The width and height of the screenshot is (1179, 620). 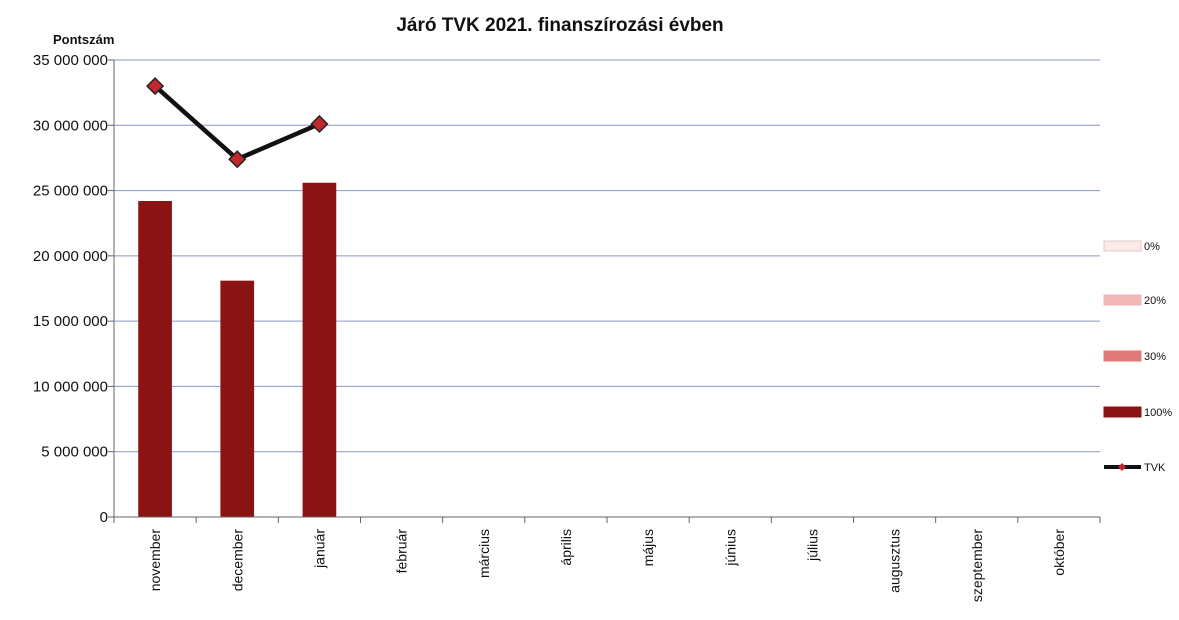 I want to click on legend-label-0pct: 0%, so click(x=1152, y=247).